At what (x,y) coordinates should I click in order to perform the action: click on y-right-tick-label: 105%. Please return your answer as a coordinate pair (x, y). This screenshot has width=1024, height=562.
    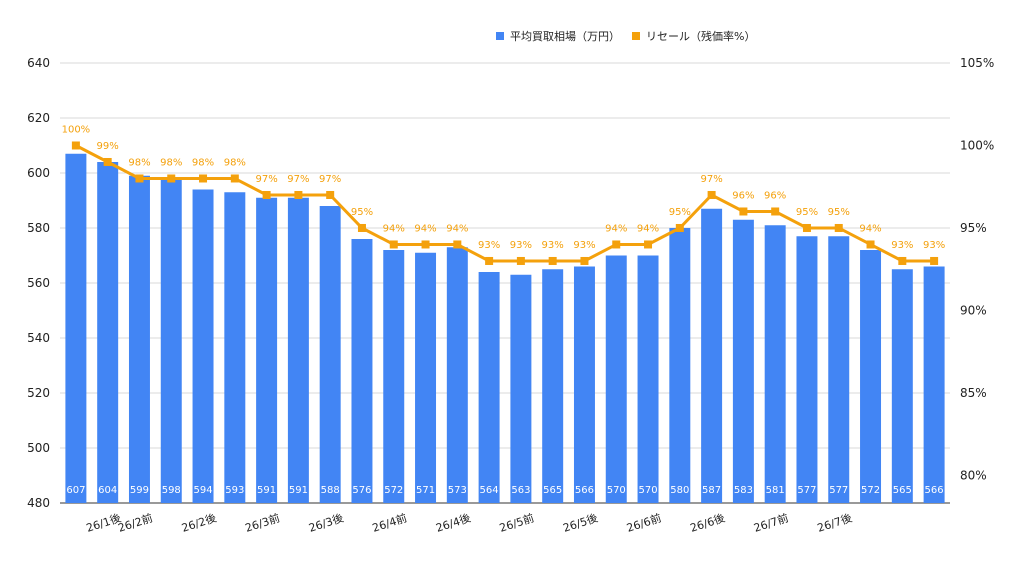
    Looking at the image, I should click on (977, 63).